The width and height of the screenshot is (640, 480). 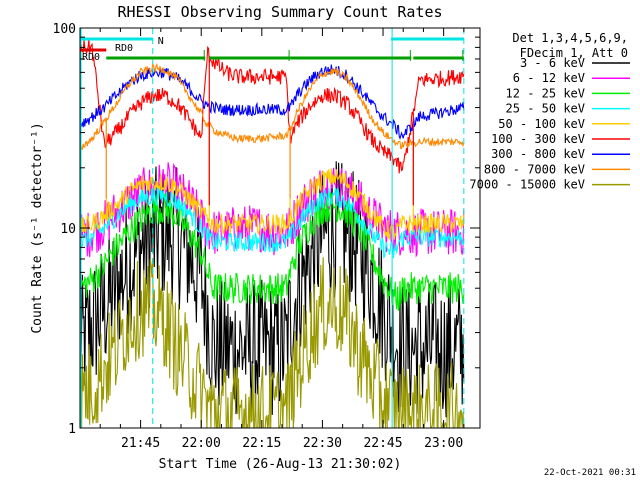 I want to click on y-tick-label-1: 10, so click(x=68, y=229).